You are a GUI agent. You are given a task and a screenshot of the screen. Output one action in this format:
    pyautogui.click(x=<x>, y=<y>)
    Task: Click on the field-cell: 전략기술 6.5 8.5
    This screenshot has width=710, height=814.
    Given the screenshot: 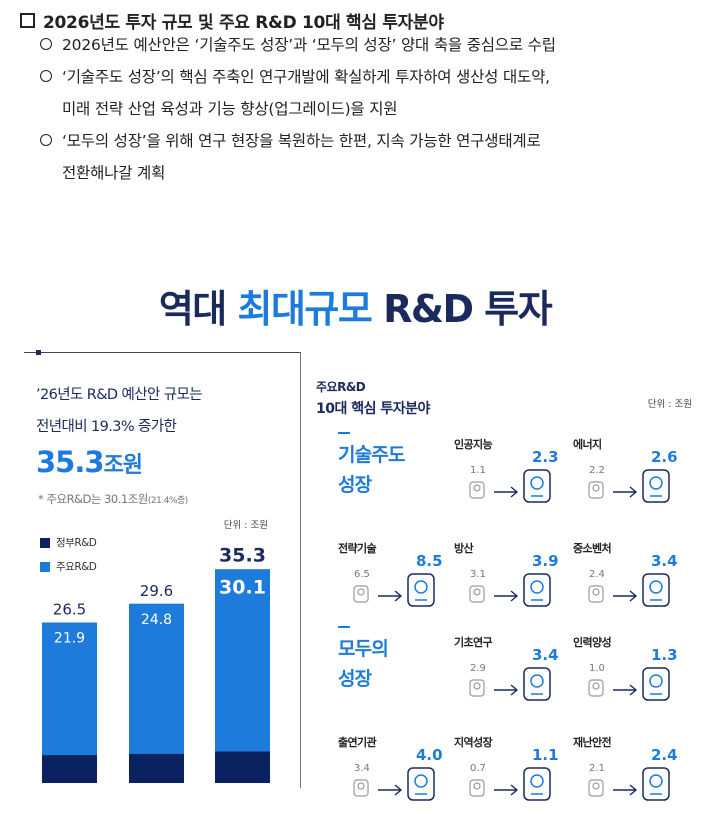 What is the action you would take?
    pyautogui.click(x=393, y=577)
    